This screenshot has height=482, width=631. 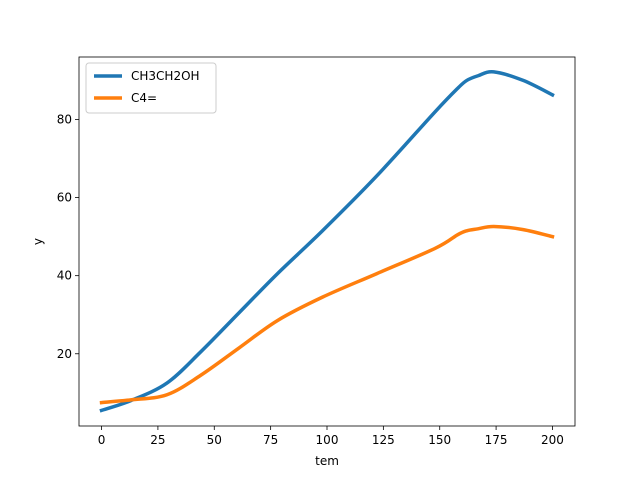 What do you see at coordinates (214, 440) in the screenshot?
I see `x-tick-label: 50` at bounding box center [214, 440].